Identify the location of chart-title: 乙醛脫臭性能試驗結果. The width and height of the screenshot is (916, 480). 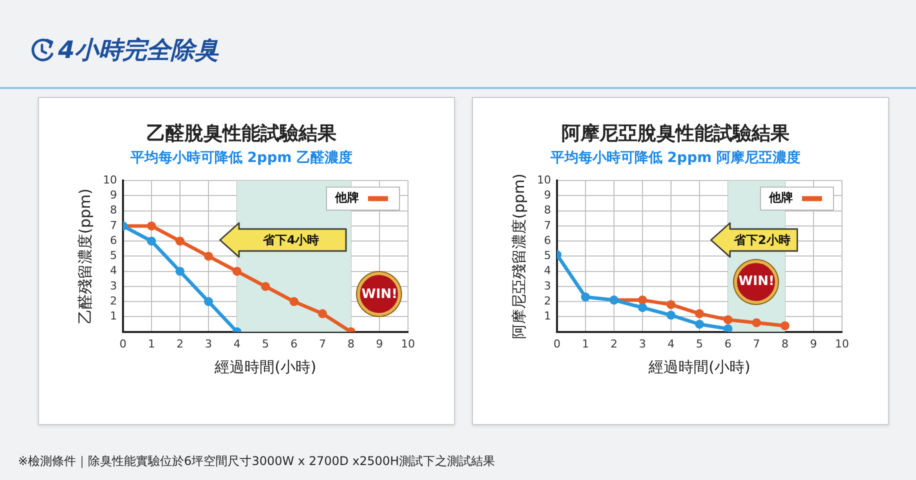
(242, 133).